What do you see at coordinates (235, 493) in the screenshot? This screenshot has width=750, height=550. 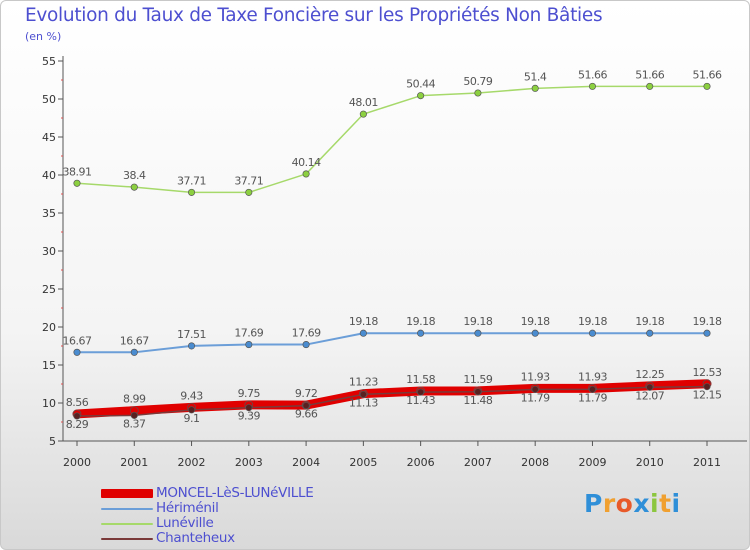 I see `legend-label-moncel: MONCEL-LèS-LUNéVILLE` at bounding box center [235, 493].